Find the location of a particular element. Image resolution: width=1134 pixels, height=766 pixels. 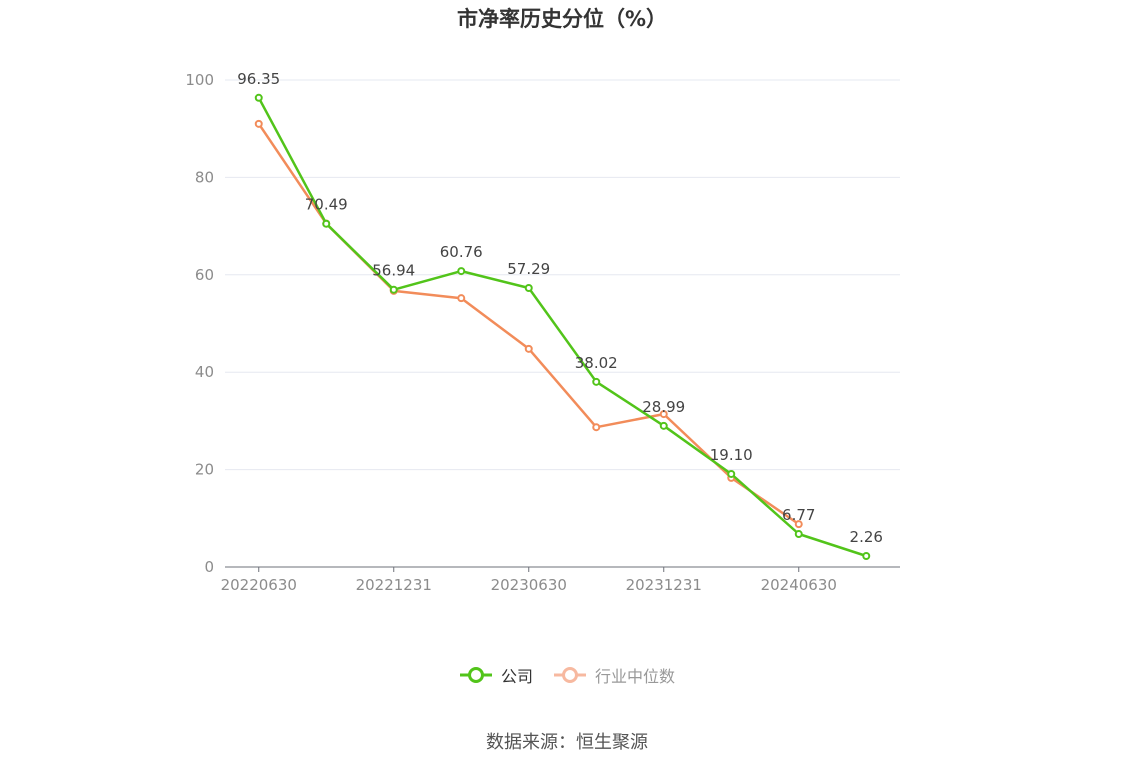

company-data-label: 70.49 is located at coordinates (326, 205).